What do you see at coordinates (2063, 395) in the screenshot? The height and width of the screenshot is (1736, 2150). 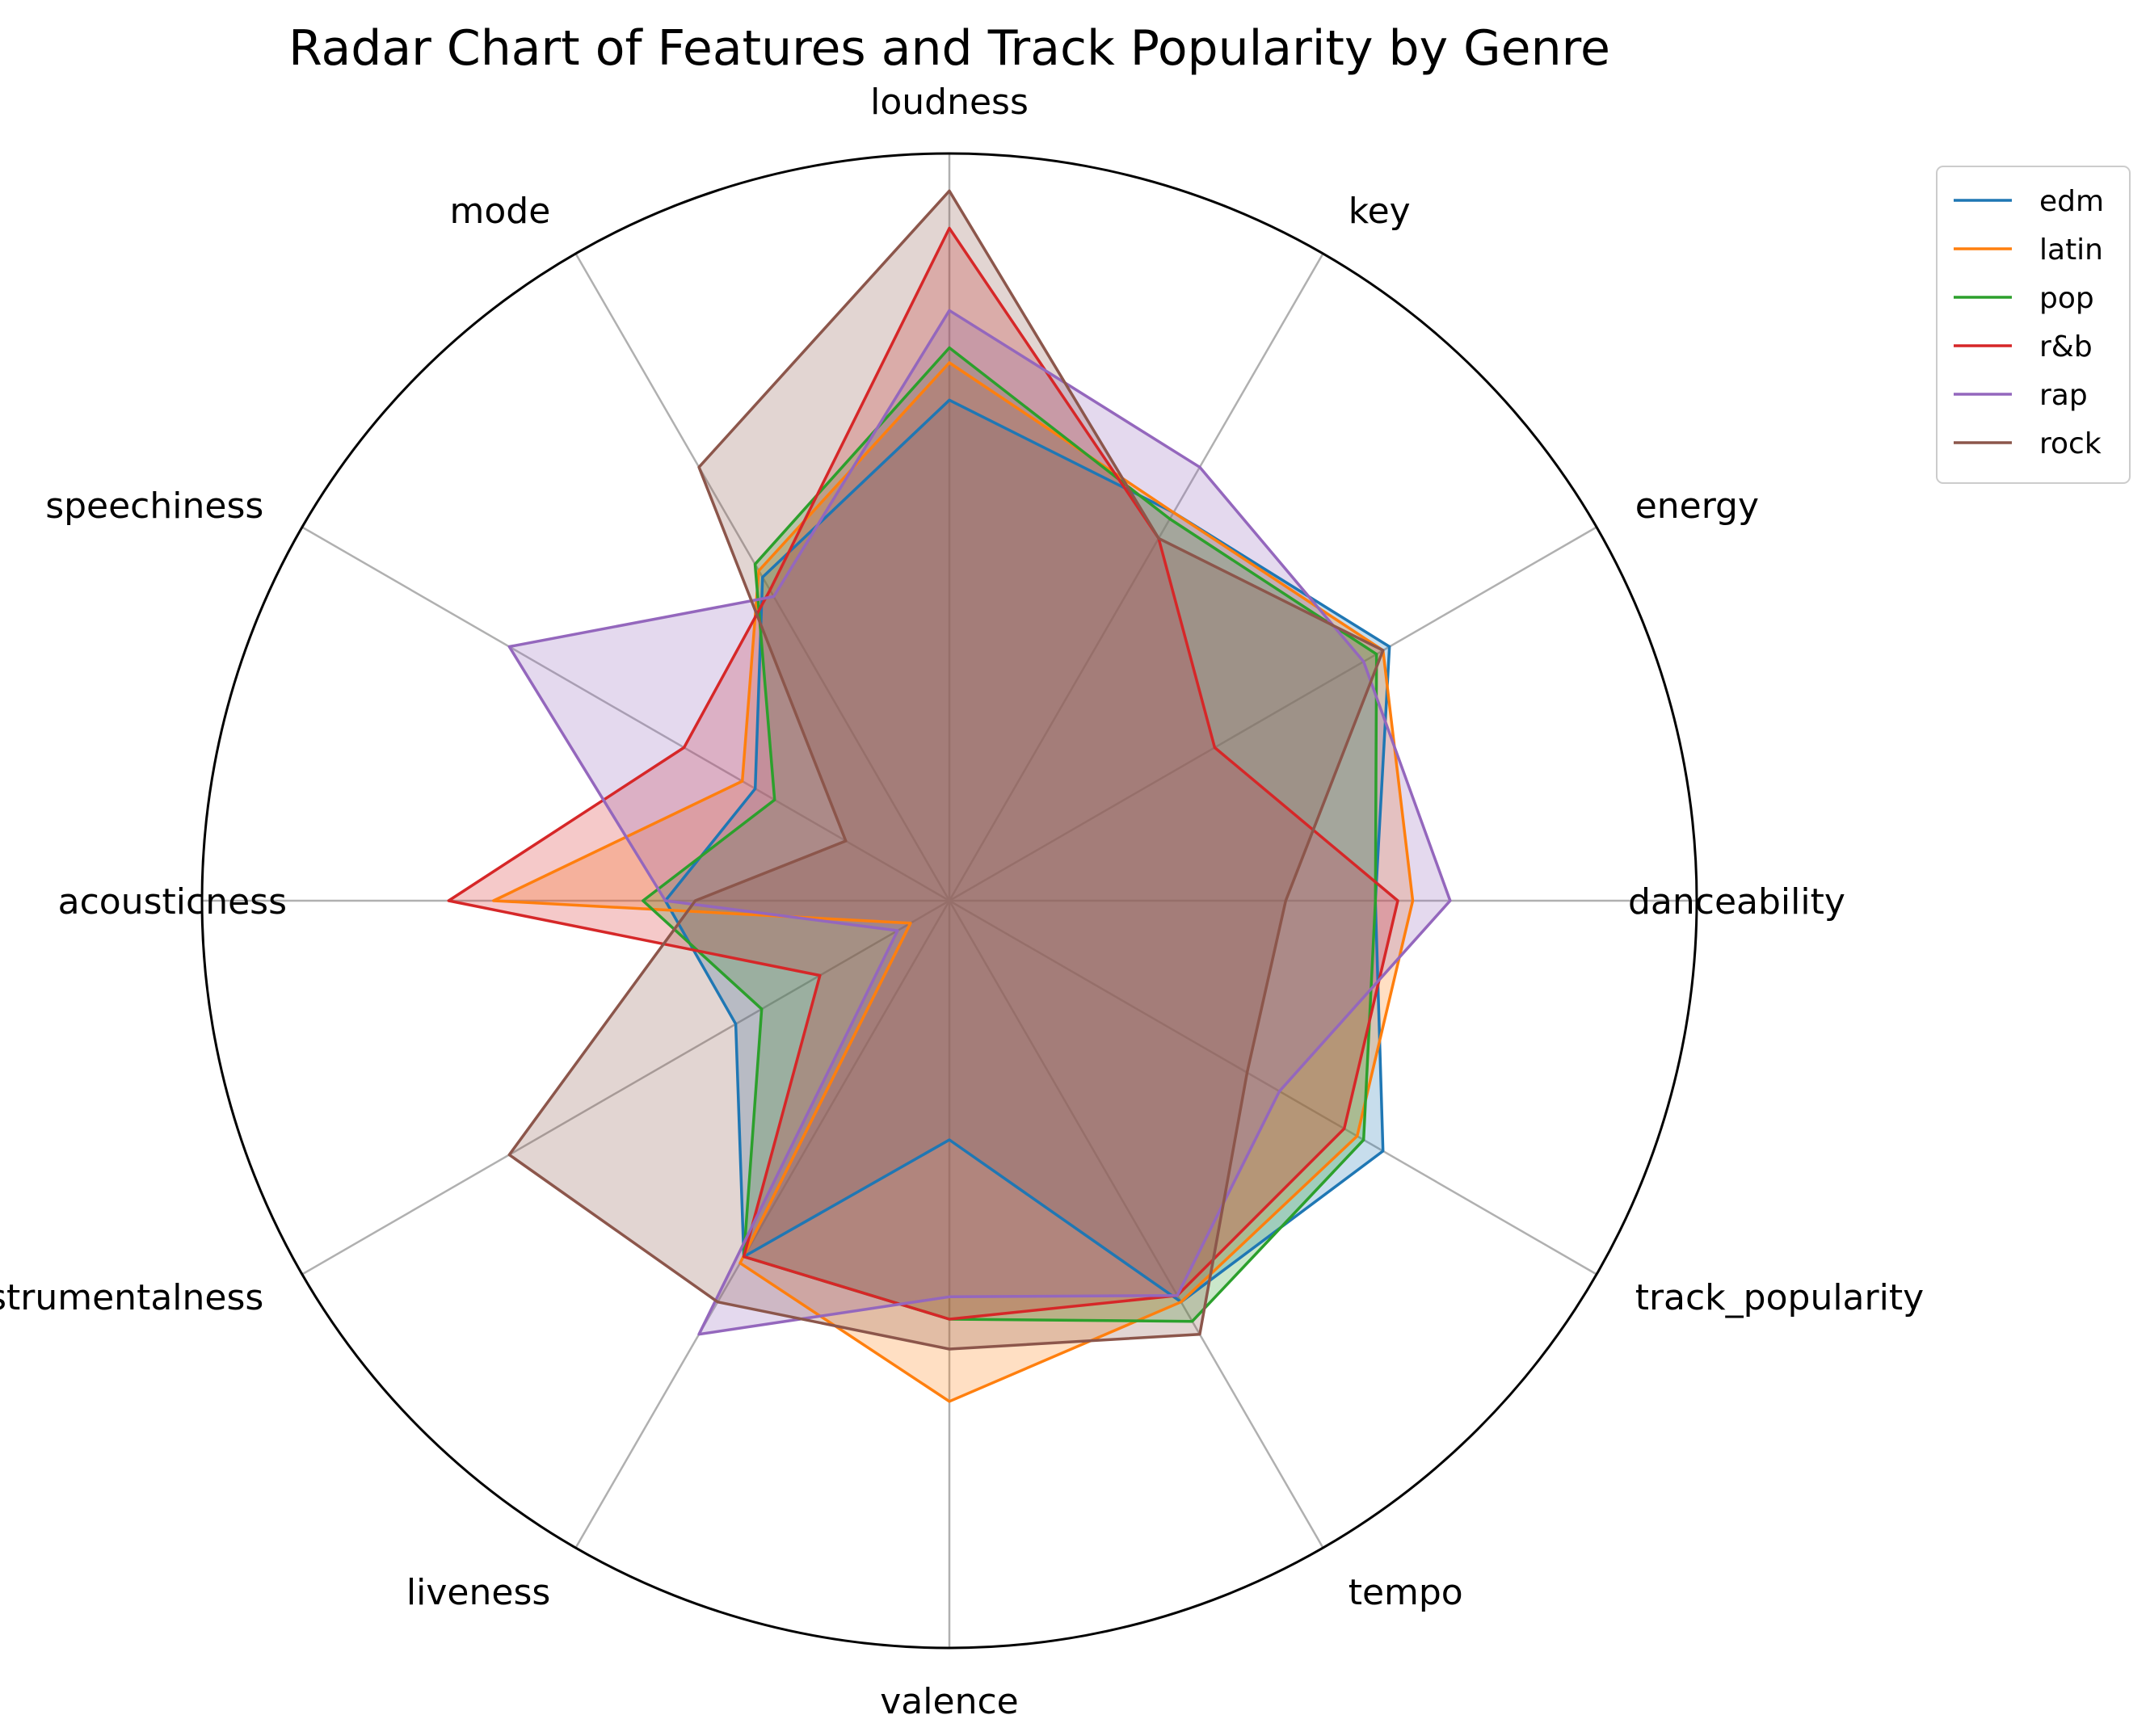 I see `legend-label-rap: rap` at bounding box center [2063, 395].